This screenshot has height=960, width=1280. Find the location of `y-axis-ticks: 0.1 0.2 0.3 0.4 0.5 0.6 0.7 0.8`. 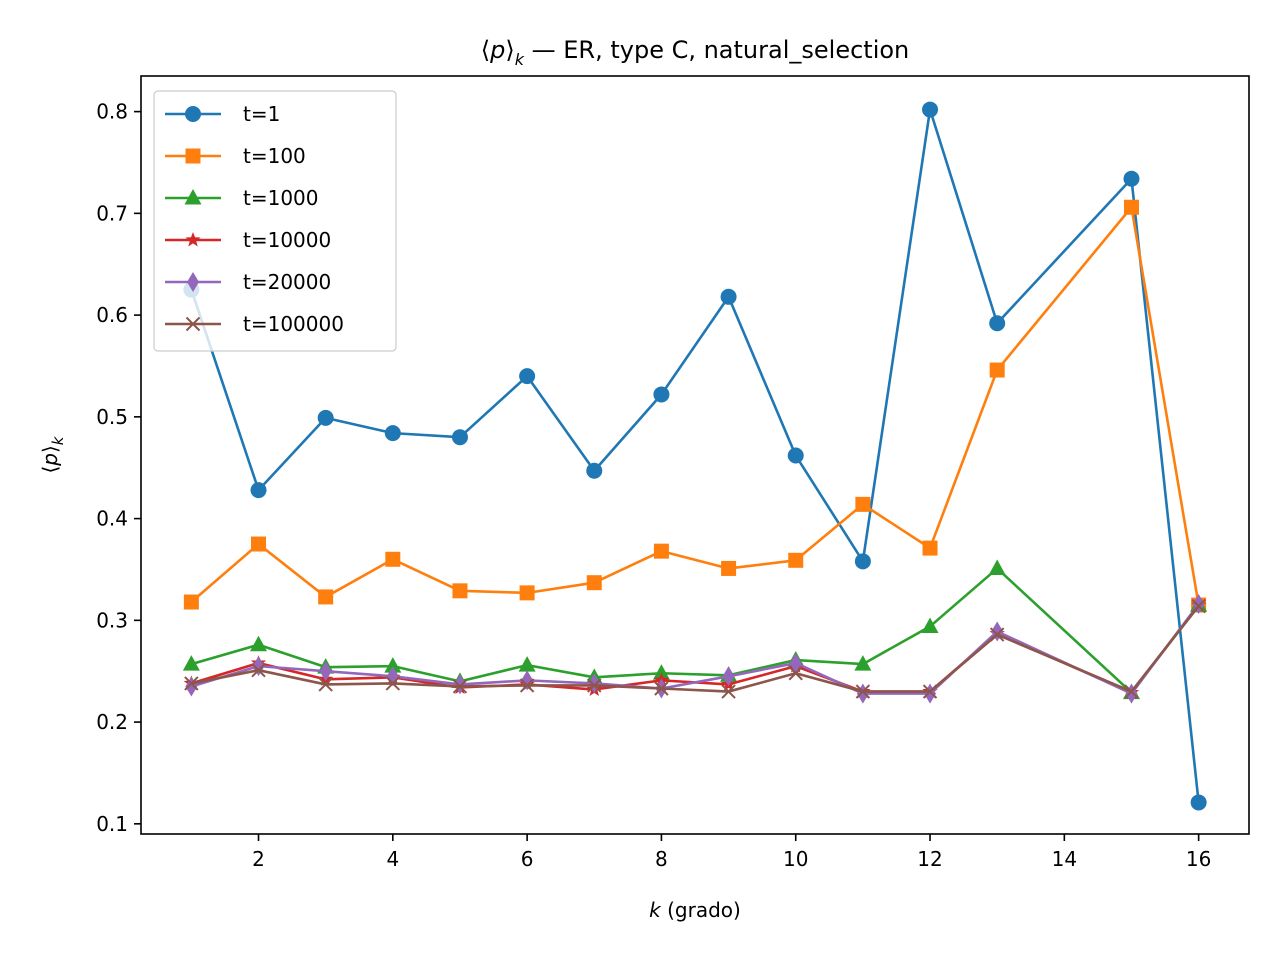

y-axis-ticks: 0.1 0.2 0.3 0.4 0.5 0.6 0.7 0.8 is located at coordinates (118, 468).